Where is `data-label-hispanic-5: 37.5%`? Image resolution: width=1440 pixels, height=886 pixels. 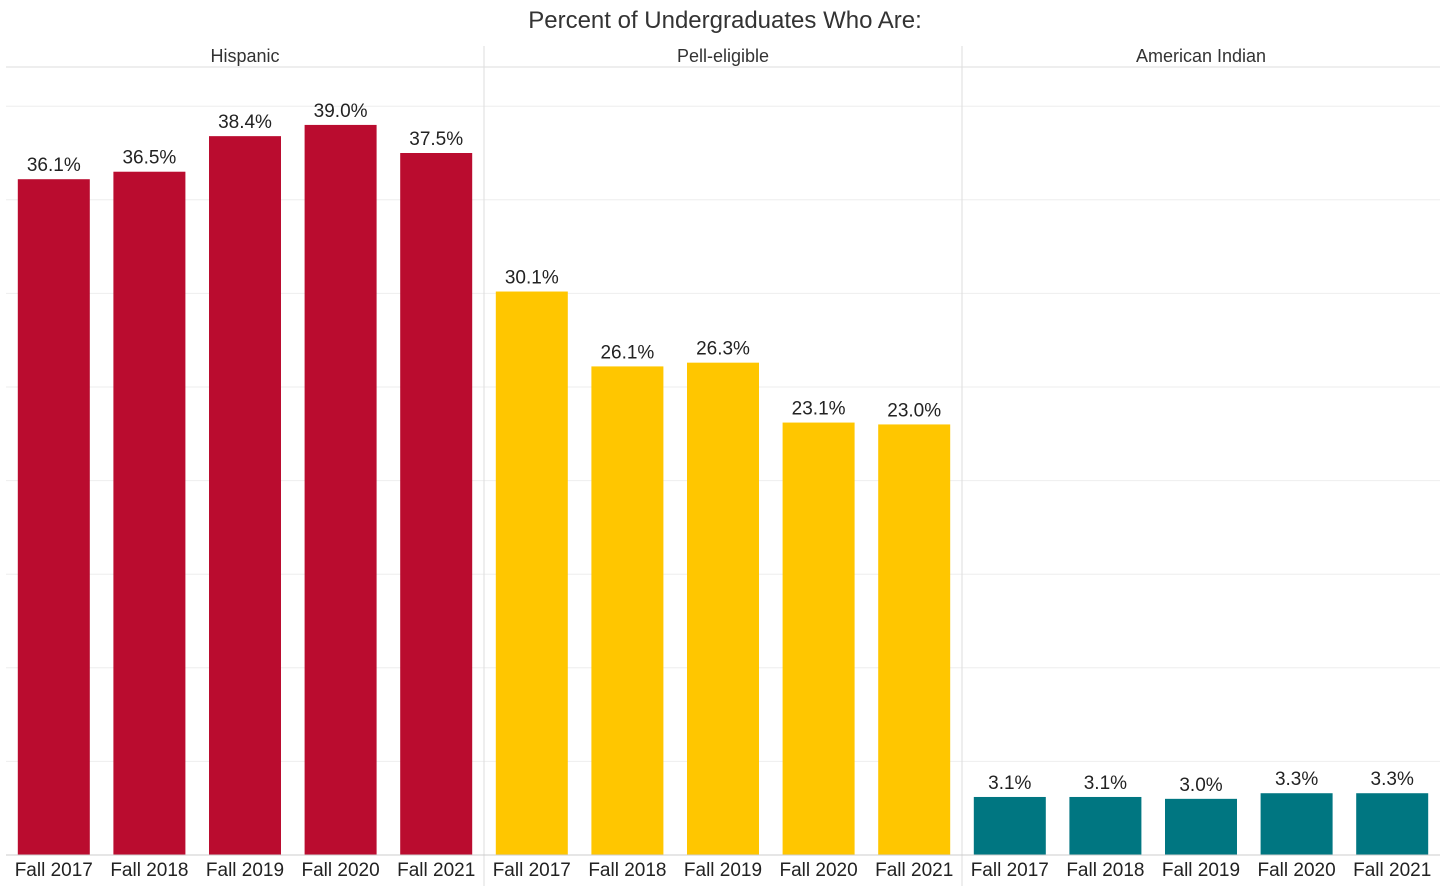 data-label-hispanic-5: 37.5% is located at coordinates (436, 139).